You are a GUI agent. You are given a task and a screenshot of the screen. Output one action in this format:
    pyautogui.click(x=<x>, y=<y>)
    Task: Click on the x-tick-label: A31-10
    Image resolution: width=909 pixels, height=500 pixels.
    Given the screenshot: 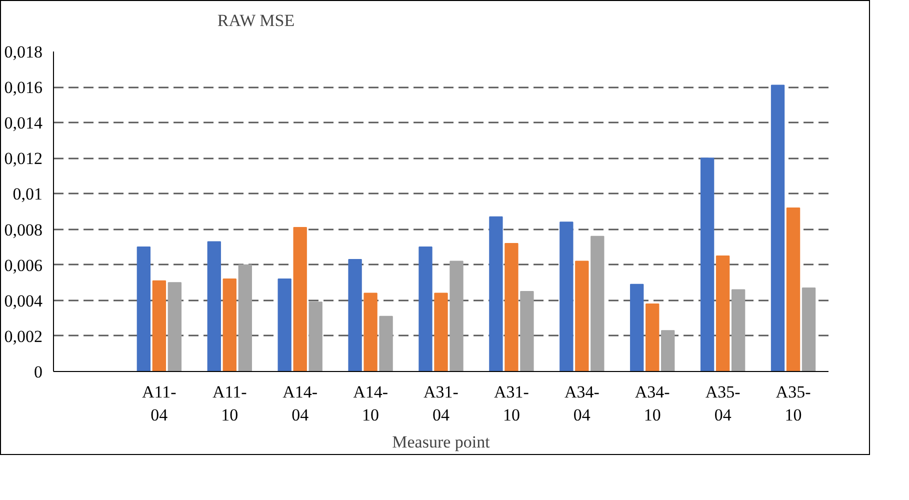 What is the action you would take?
    pyautogui.click(x=512, y=403)
    